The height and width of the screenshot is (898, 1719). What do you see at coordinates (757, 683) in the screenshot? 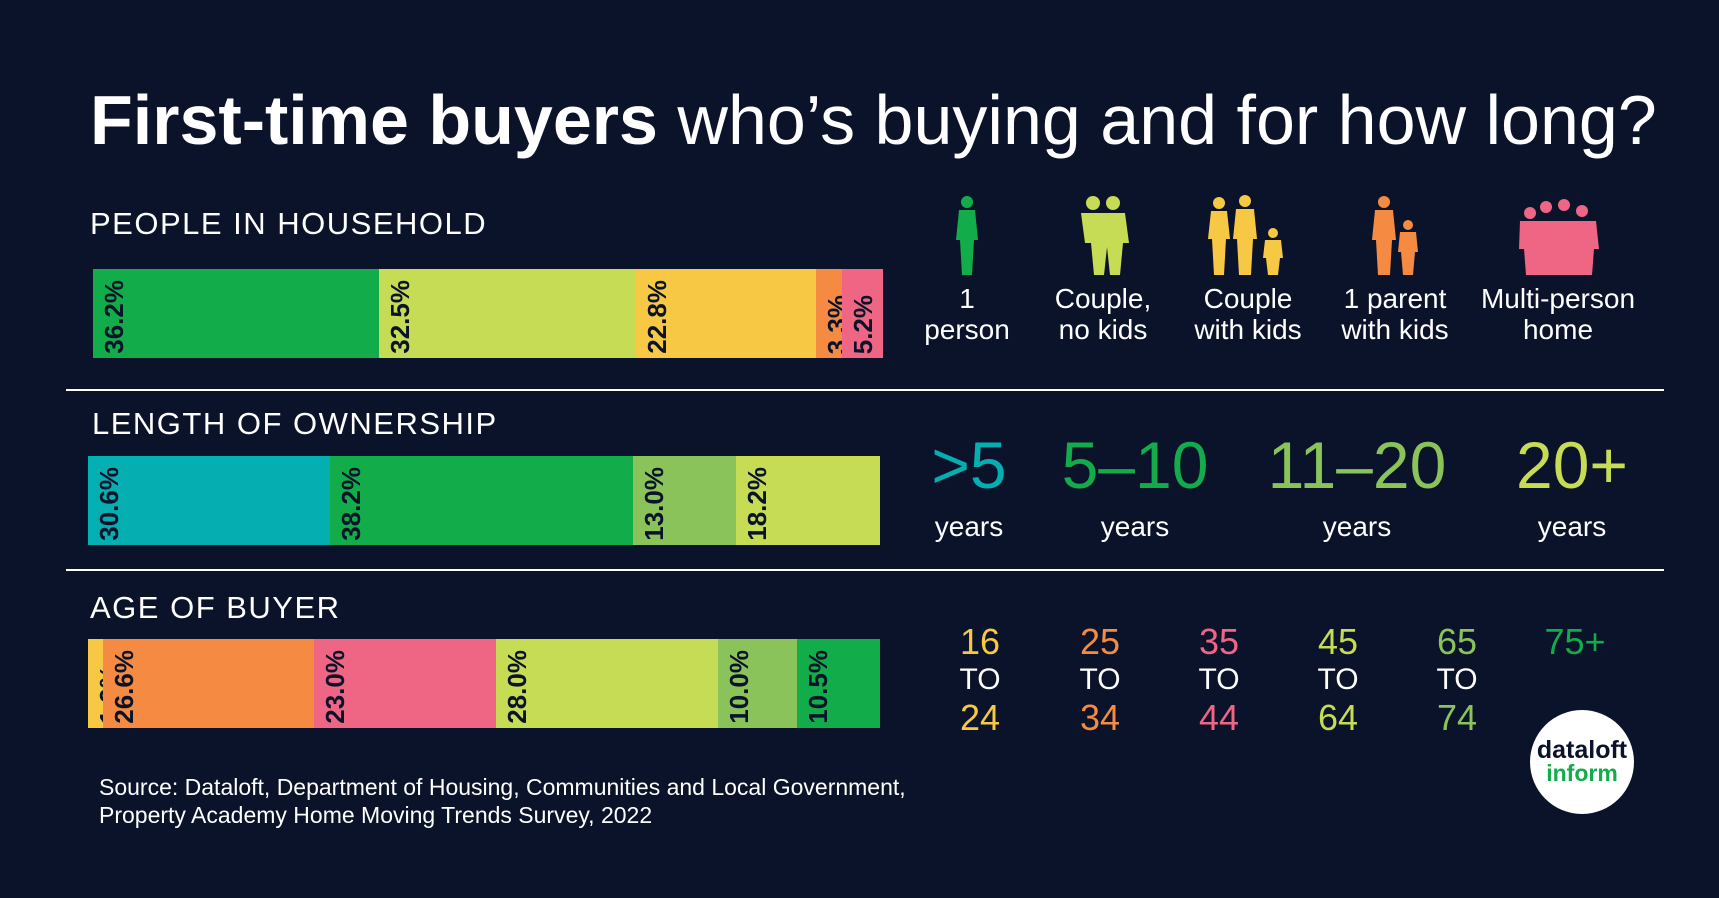
I see `bar-segment: 10.0%` at bounding box center [757, 683].